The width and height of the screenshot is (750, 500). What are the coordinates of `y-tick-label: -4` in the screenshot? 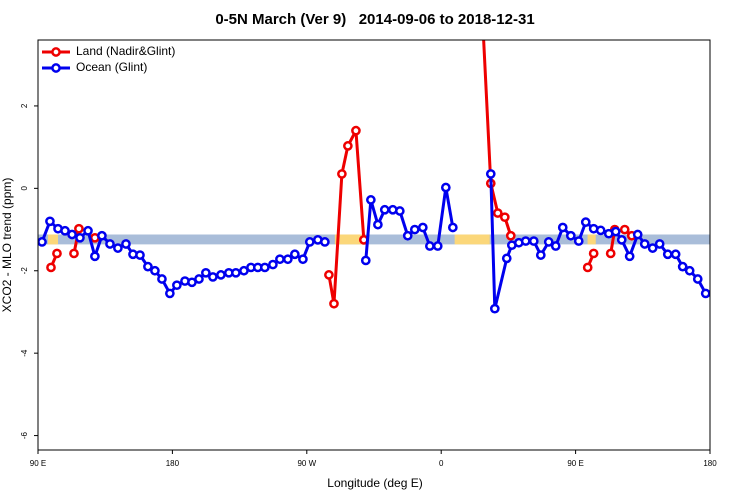 It's located at (24, 353).